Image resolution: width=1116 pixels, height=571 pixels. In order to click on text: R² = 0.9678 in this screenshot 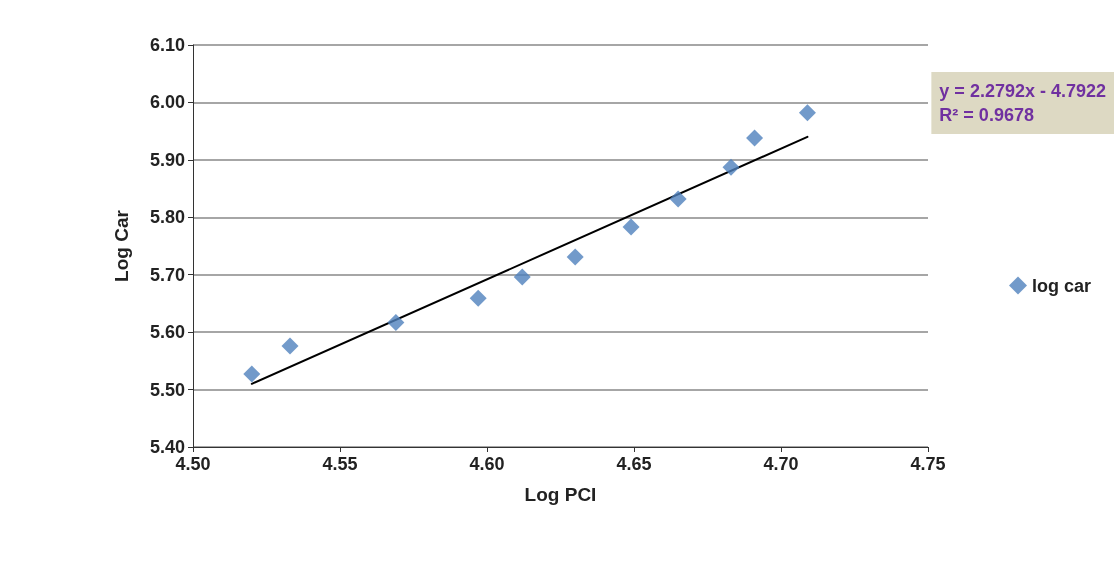, I will do `click(986, 115)`.